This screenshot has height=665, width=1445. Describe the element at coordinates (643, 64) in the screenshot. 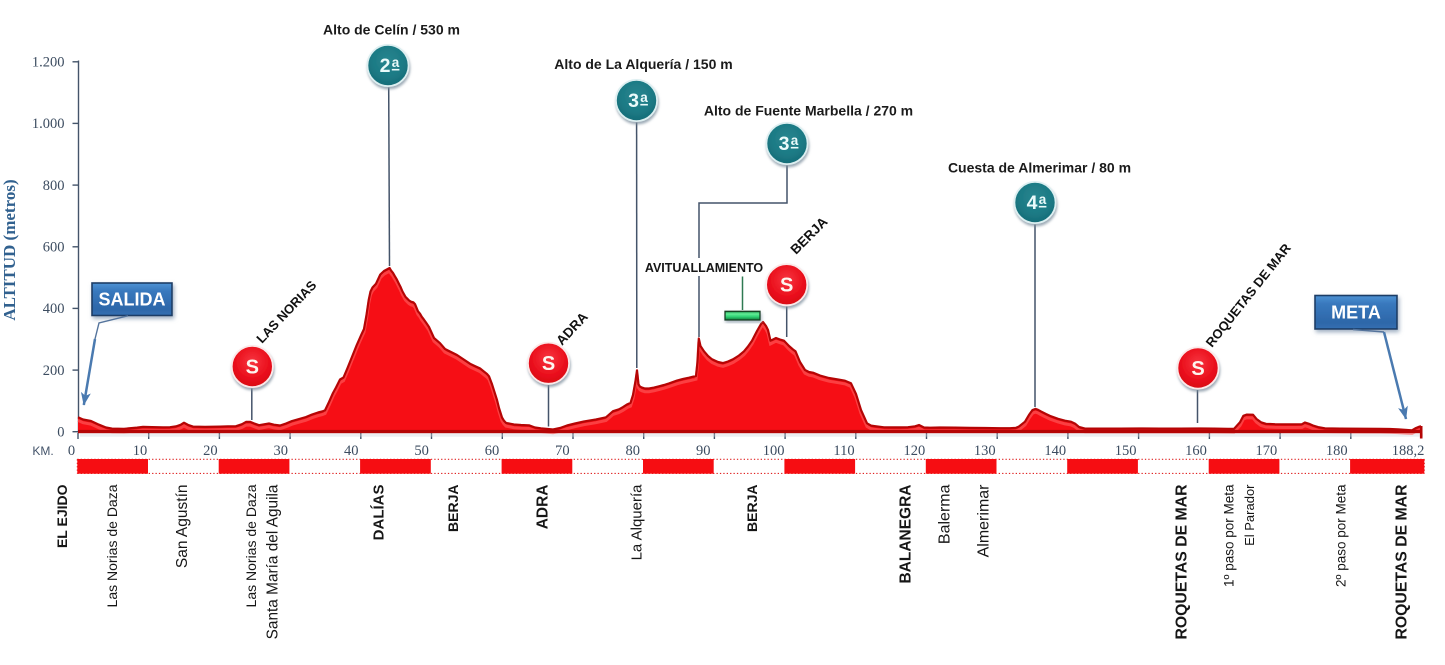

I see `svg-text: Alto de La Alquería / 150 m` at that location.